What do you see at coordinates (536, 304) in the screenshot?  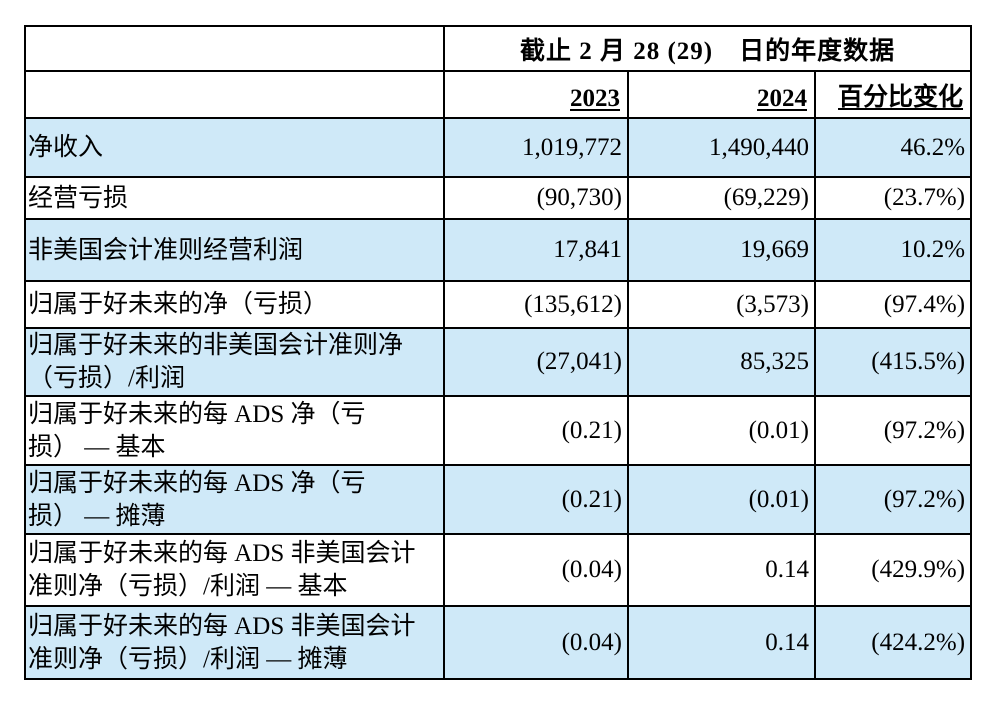 I see `value-2023: (135,612)` at bounding box center [536, 304].